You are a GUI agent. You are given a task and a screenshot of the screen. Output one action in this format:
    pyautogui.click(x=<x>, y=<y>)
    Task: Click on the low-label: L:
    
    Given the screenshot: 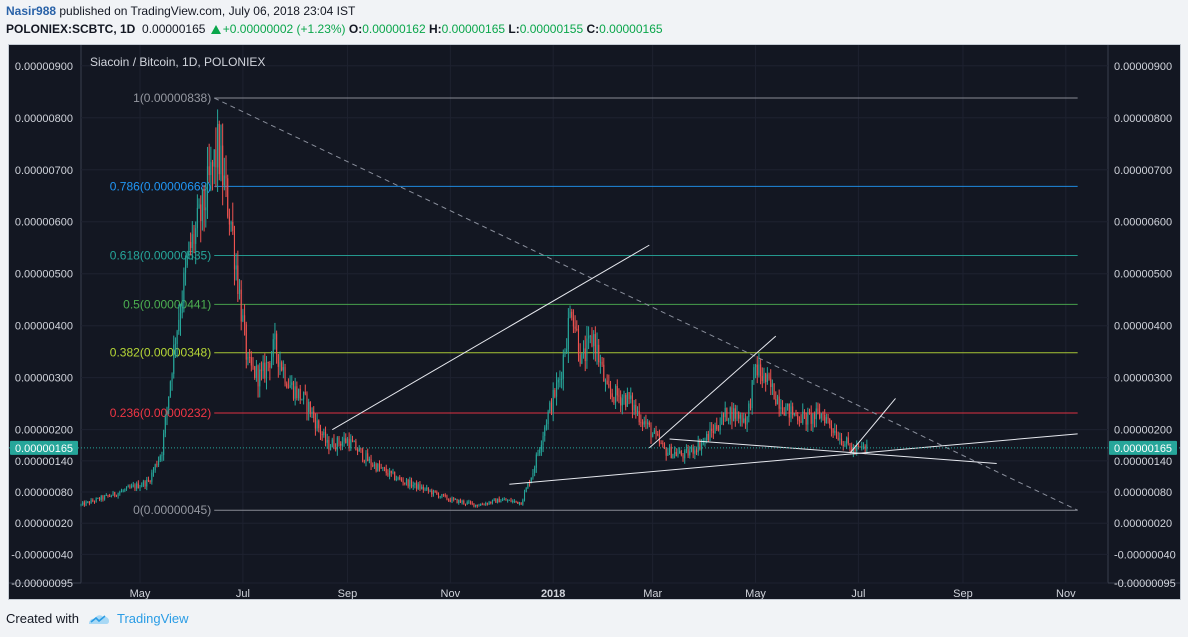 What is the action you would take?
    pyautogui.click(x=514, y=29)
    